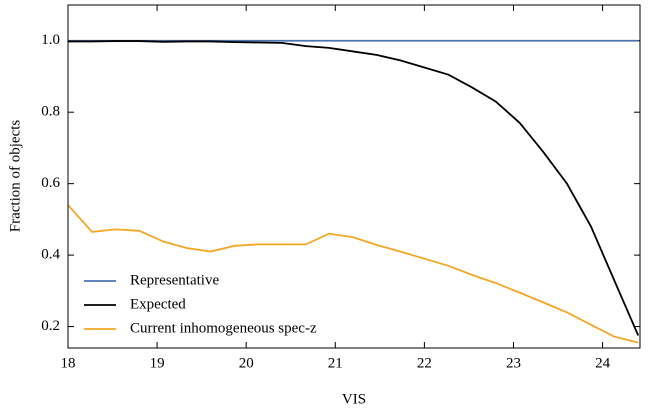 Image resolution: width=648 pixels, height=414 pixels. I want to click on x-tick-label: 21, so click(335, 363).